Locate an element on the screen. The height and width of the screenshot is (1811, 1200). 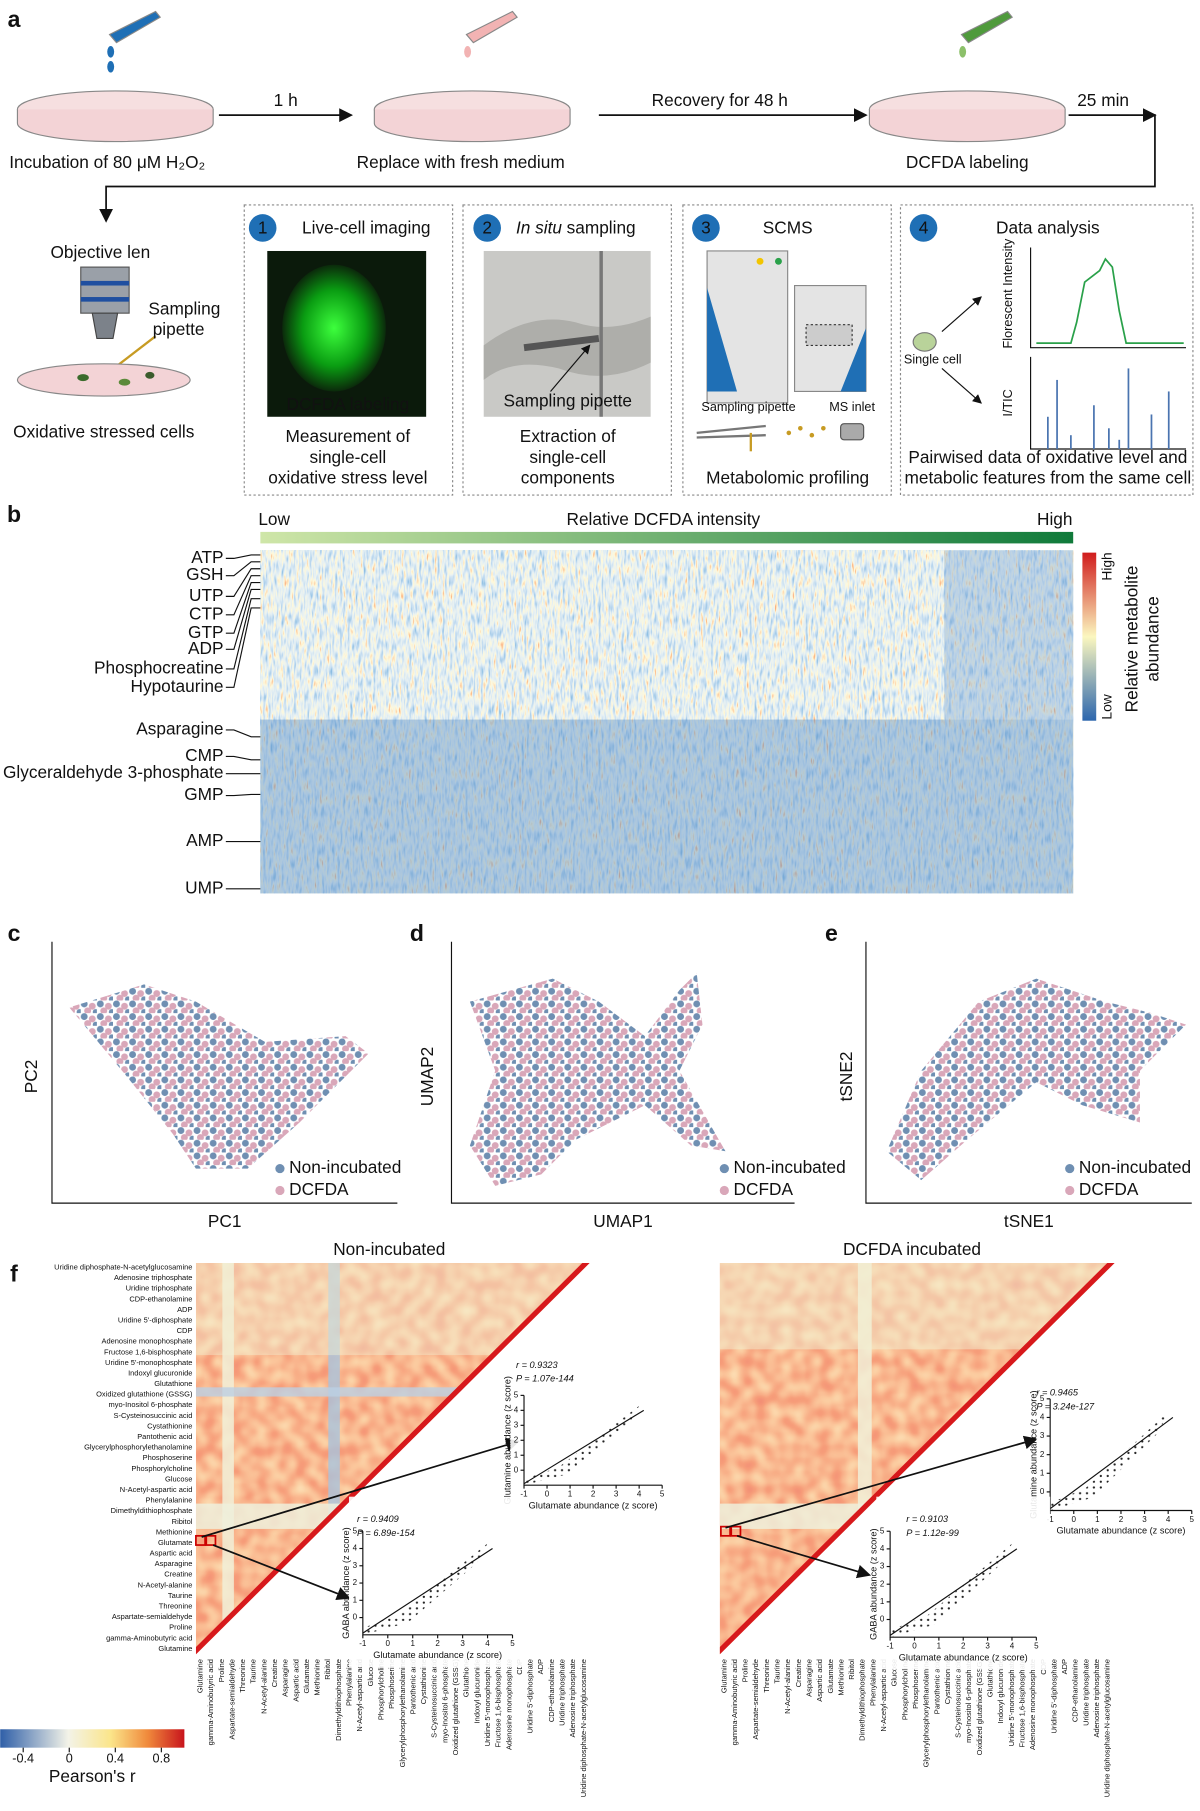
step-number: 3 is located at coordinates (706, 228).